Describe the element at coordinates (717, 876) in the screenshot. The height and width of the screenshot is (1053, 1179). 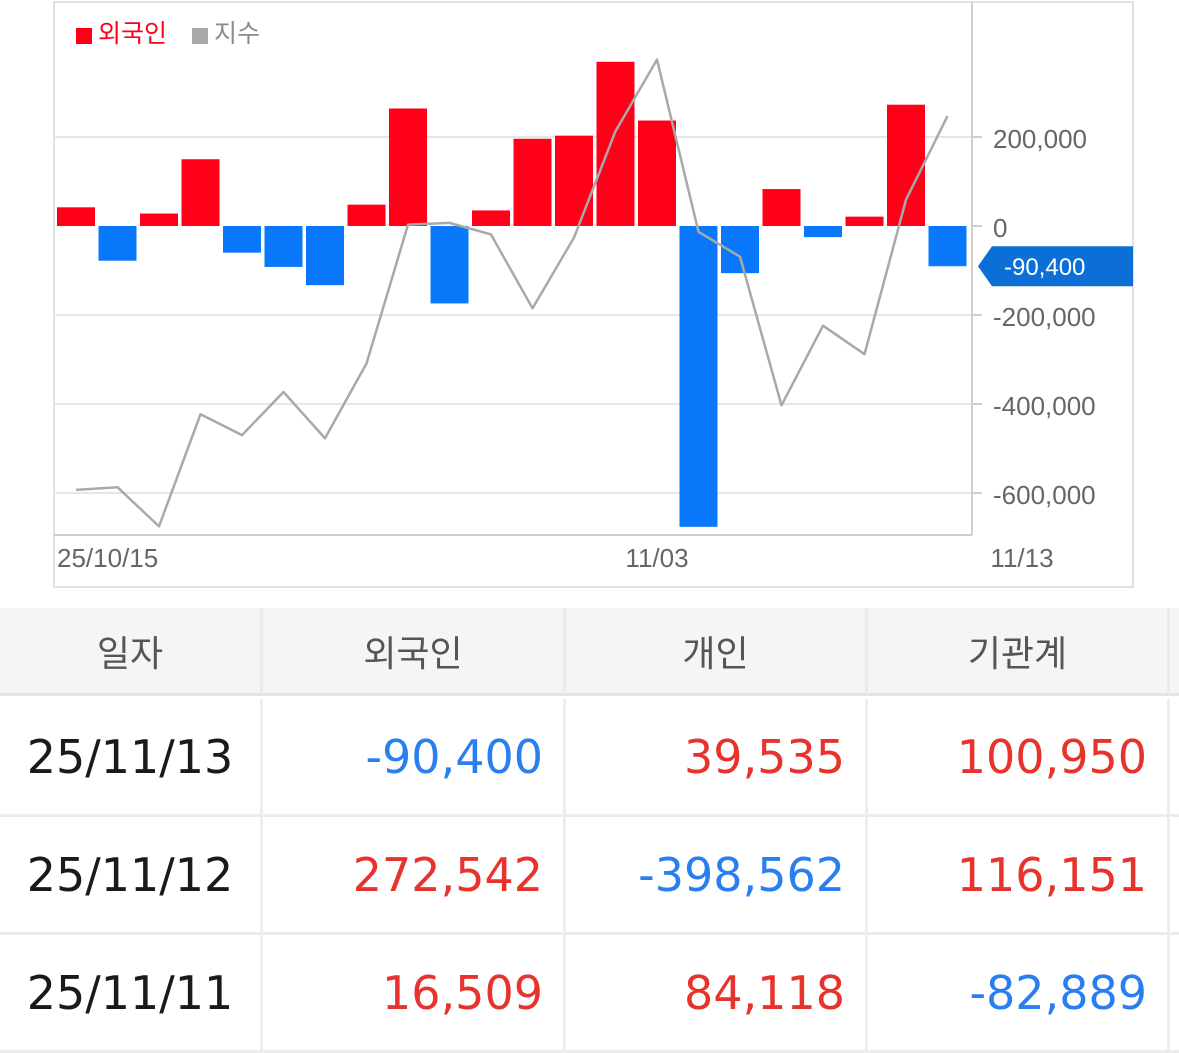
I see `cell-individual: -398,562` at that location.